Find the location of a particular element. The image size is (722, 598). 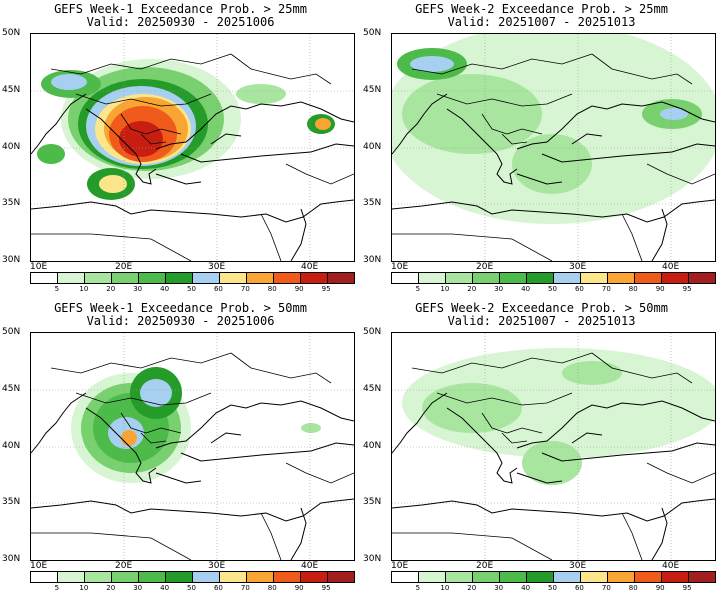

panel-title: GEFS Week-1 Exceedance Prob. > 50mm is located at coordinates (180, 308).